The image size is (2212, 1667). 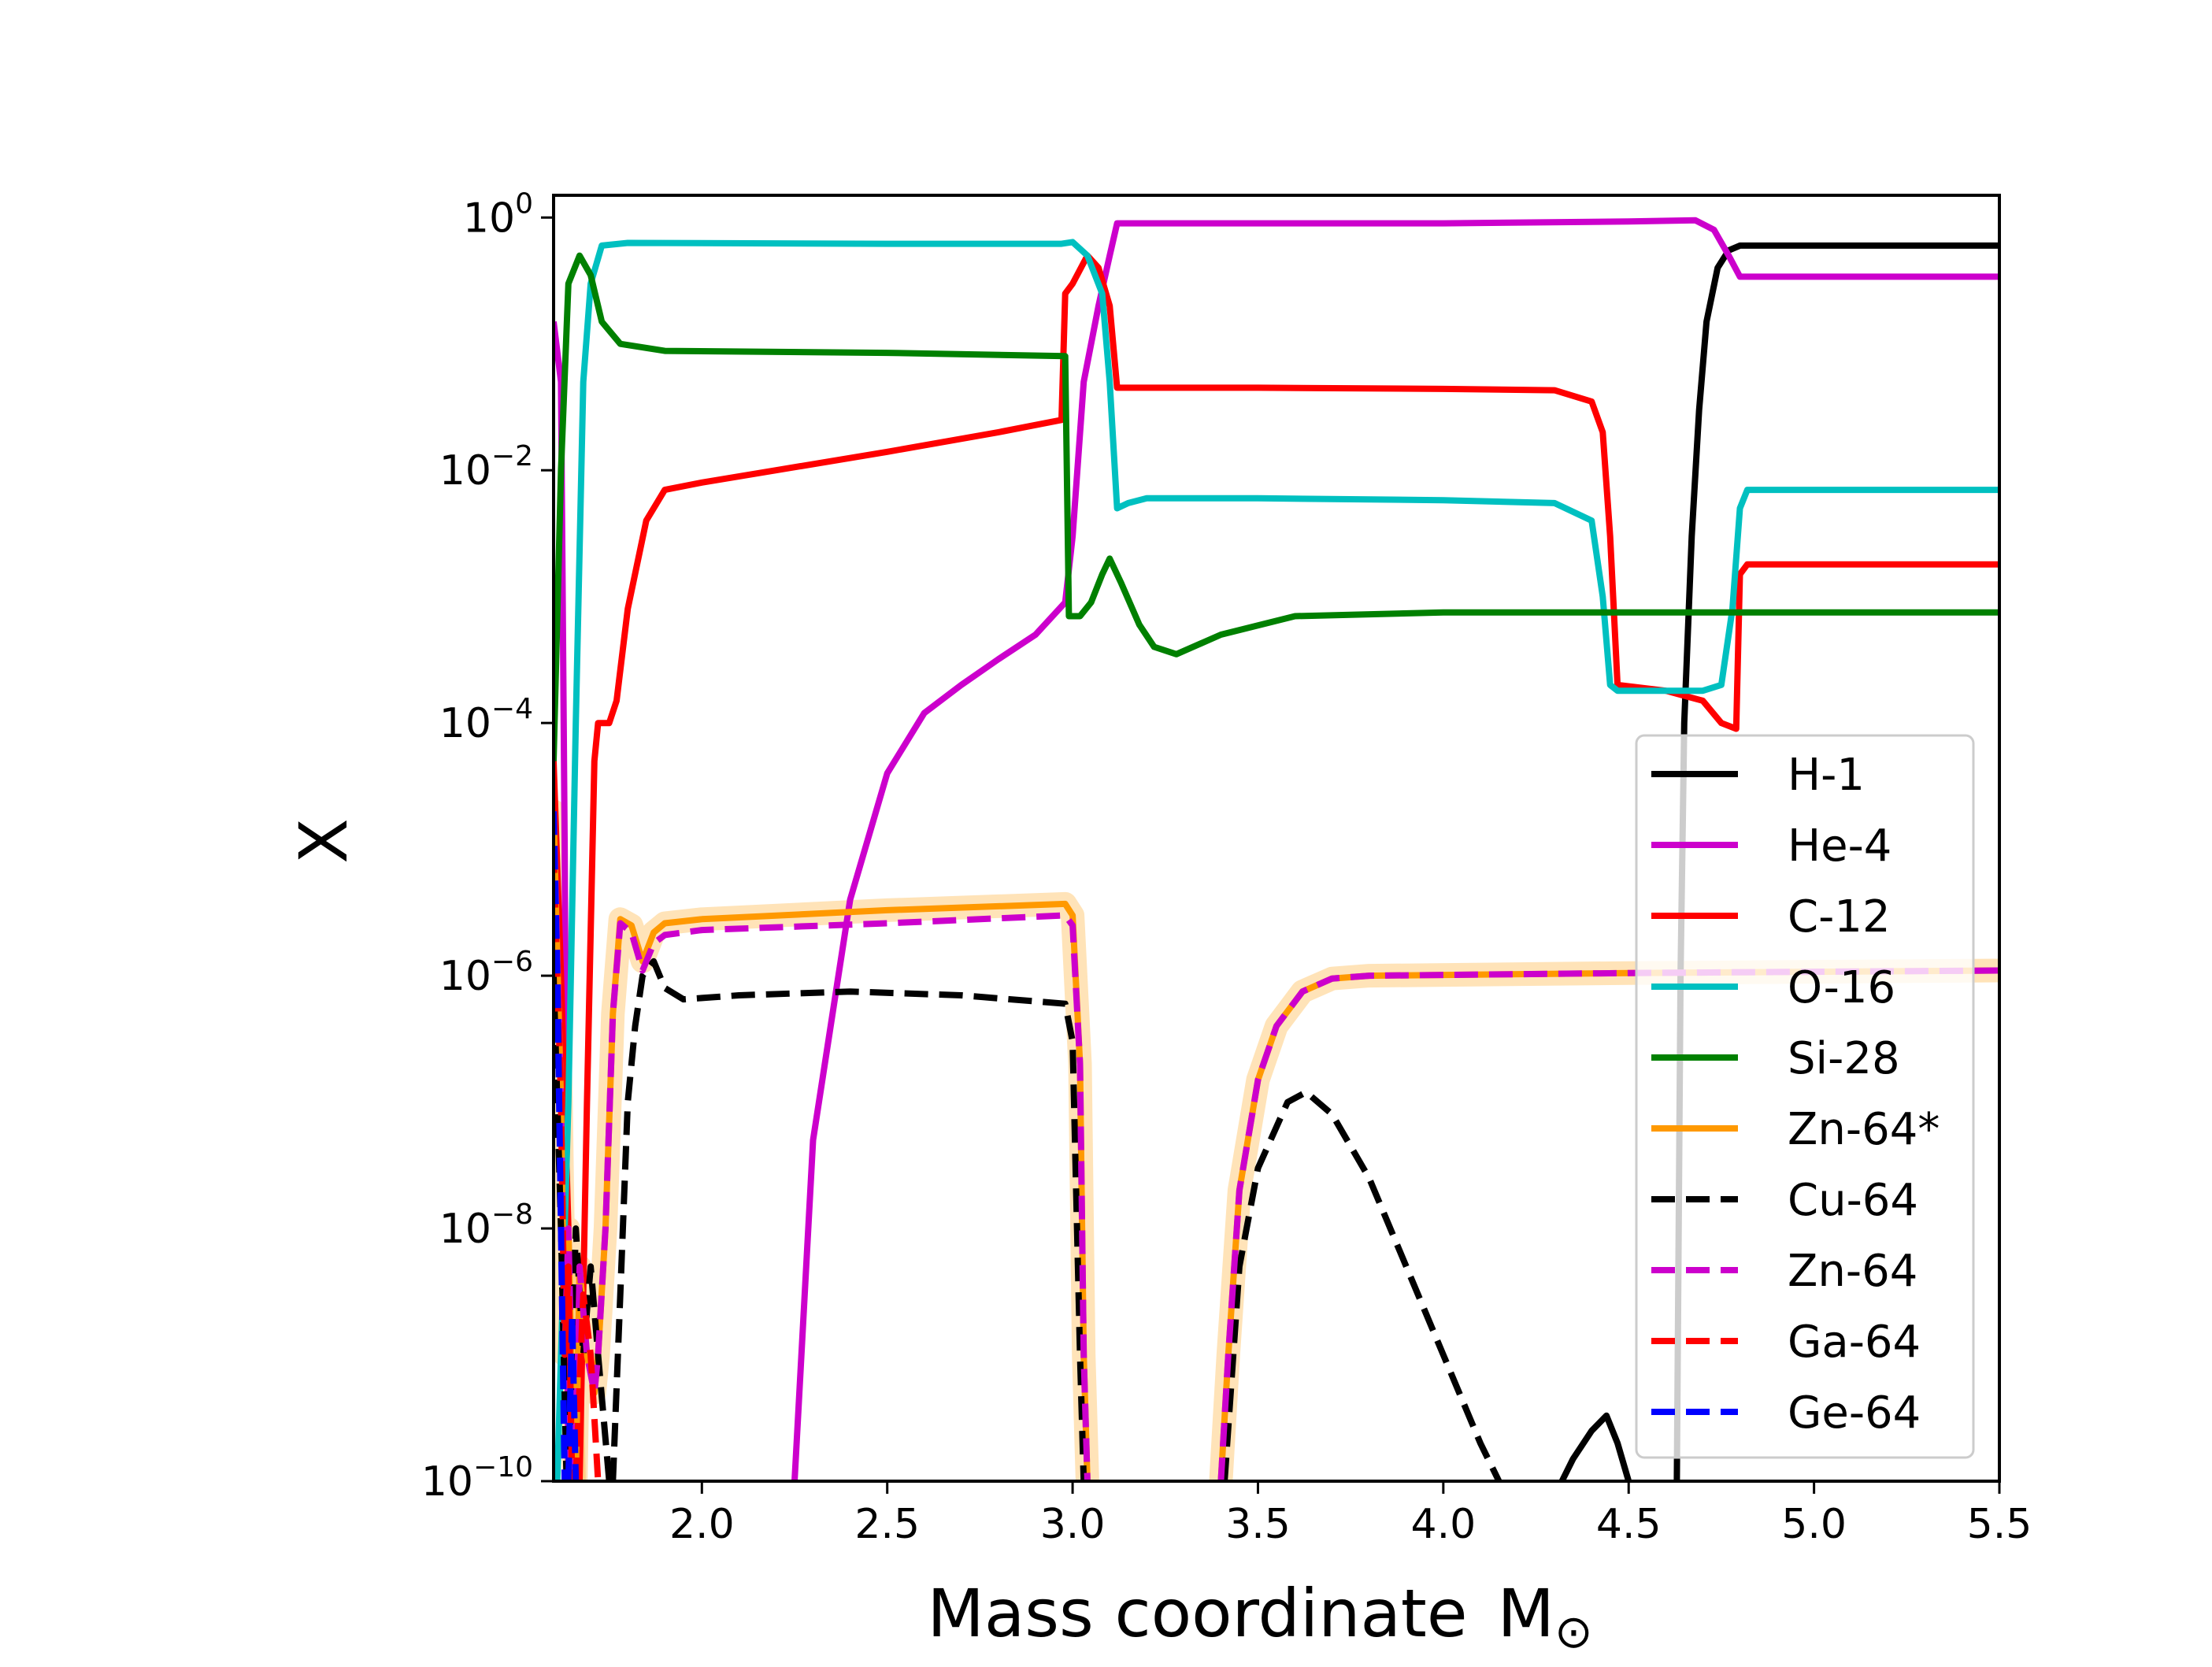 I want to click on y-tick-exponent: −6, so click(x=512, y=962).